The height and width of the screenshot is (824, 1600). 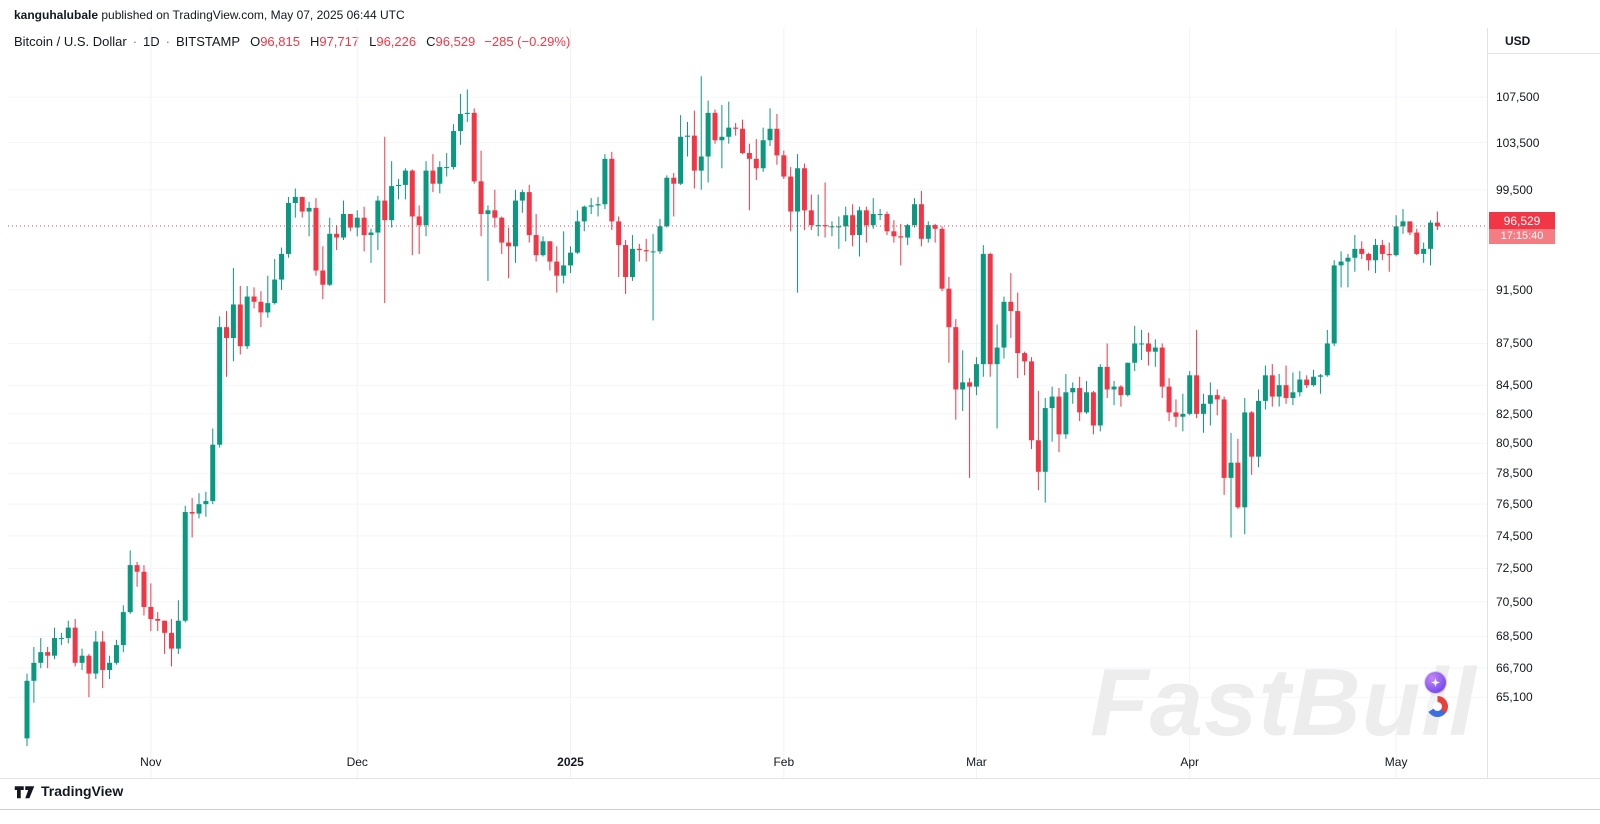 What do you see at coordinates (1514, 697) in the screenshot?
I see `price-axis-label: 65,100` at bounding box center [1514, 697].